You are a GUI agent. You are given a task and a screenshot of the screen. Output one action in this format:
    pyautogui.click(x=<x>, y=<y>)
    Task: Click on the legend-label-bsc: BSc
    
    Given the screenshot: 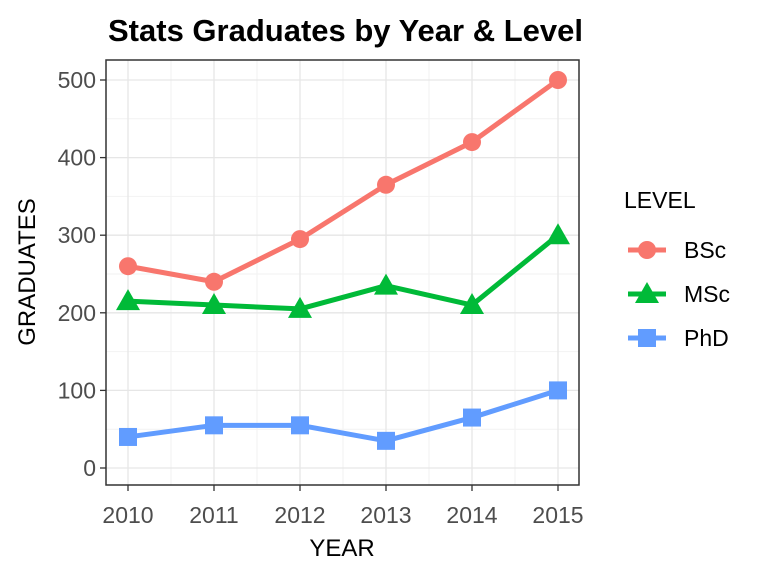 What is the action you would take?
    pyautogui.click(x=705, y=250)
    